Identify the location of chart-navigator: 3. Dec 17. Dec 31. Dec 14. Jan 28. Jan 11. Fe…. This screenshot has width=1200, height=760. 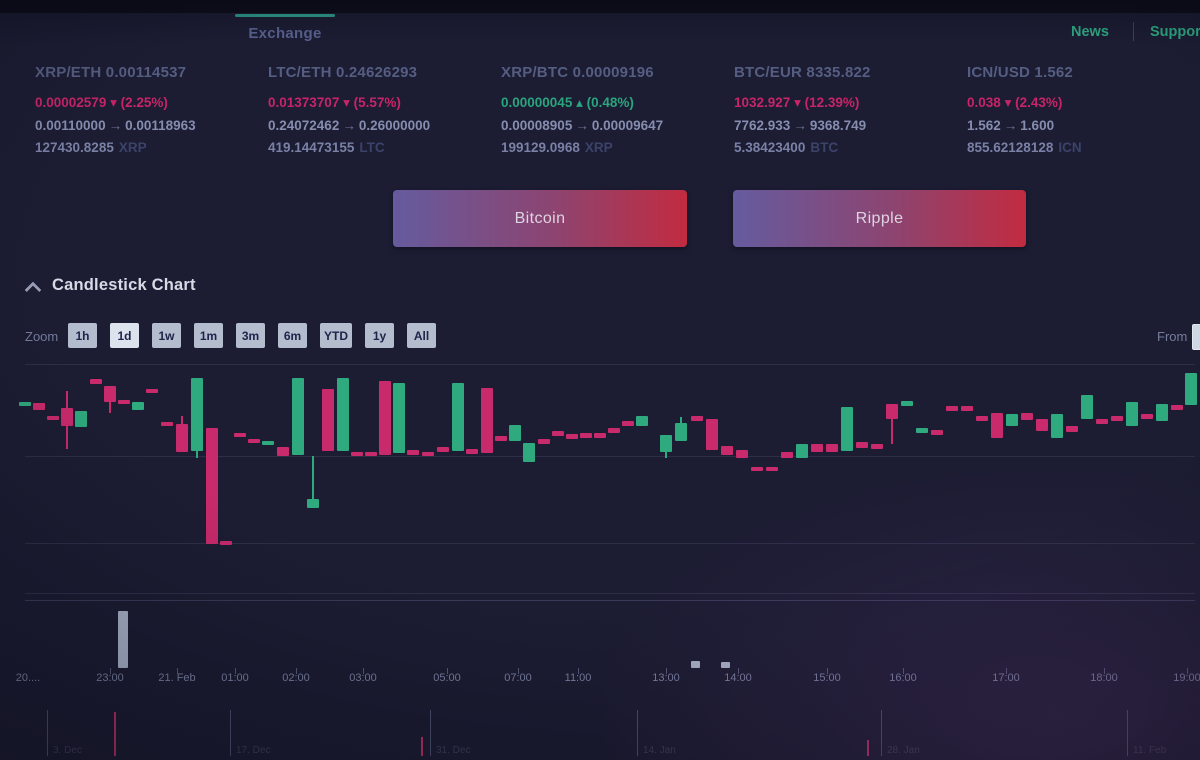
(600, 730).